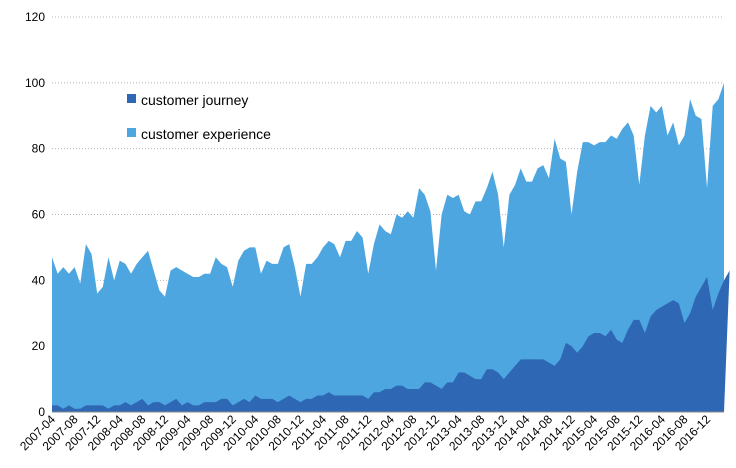 Image resolution: width=736 pixels, height=468 pixels. Describe the element at coordinates (39, 149) in the screenshot. I see `y-tick-label: 80` at that location.